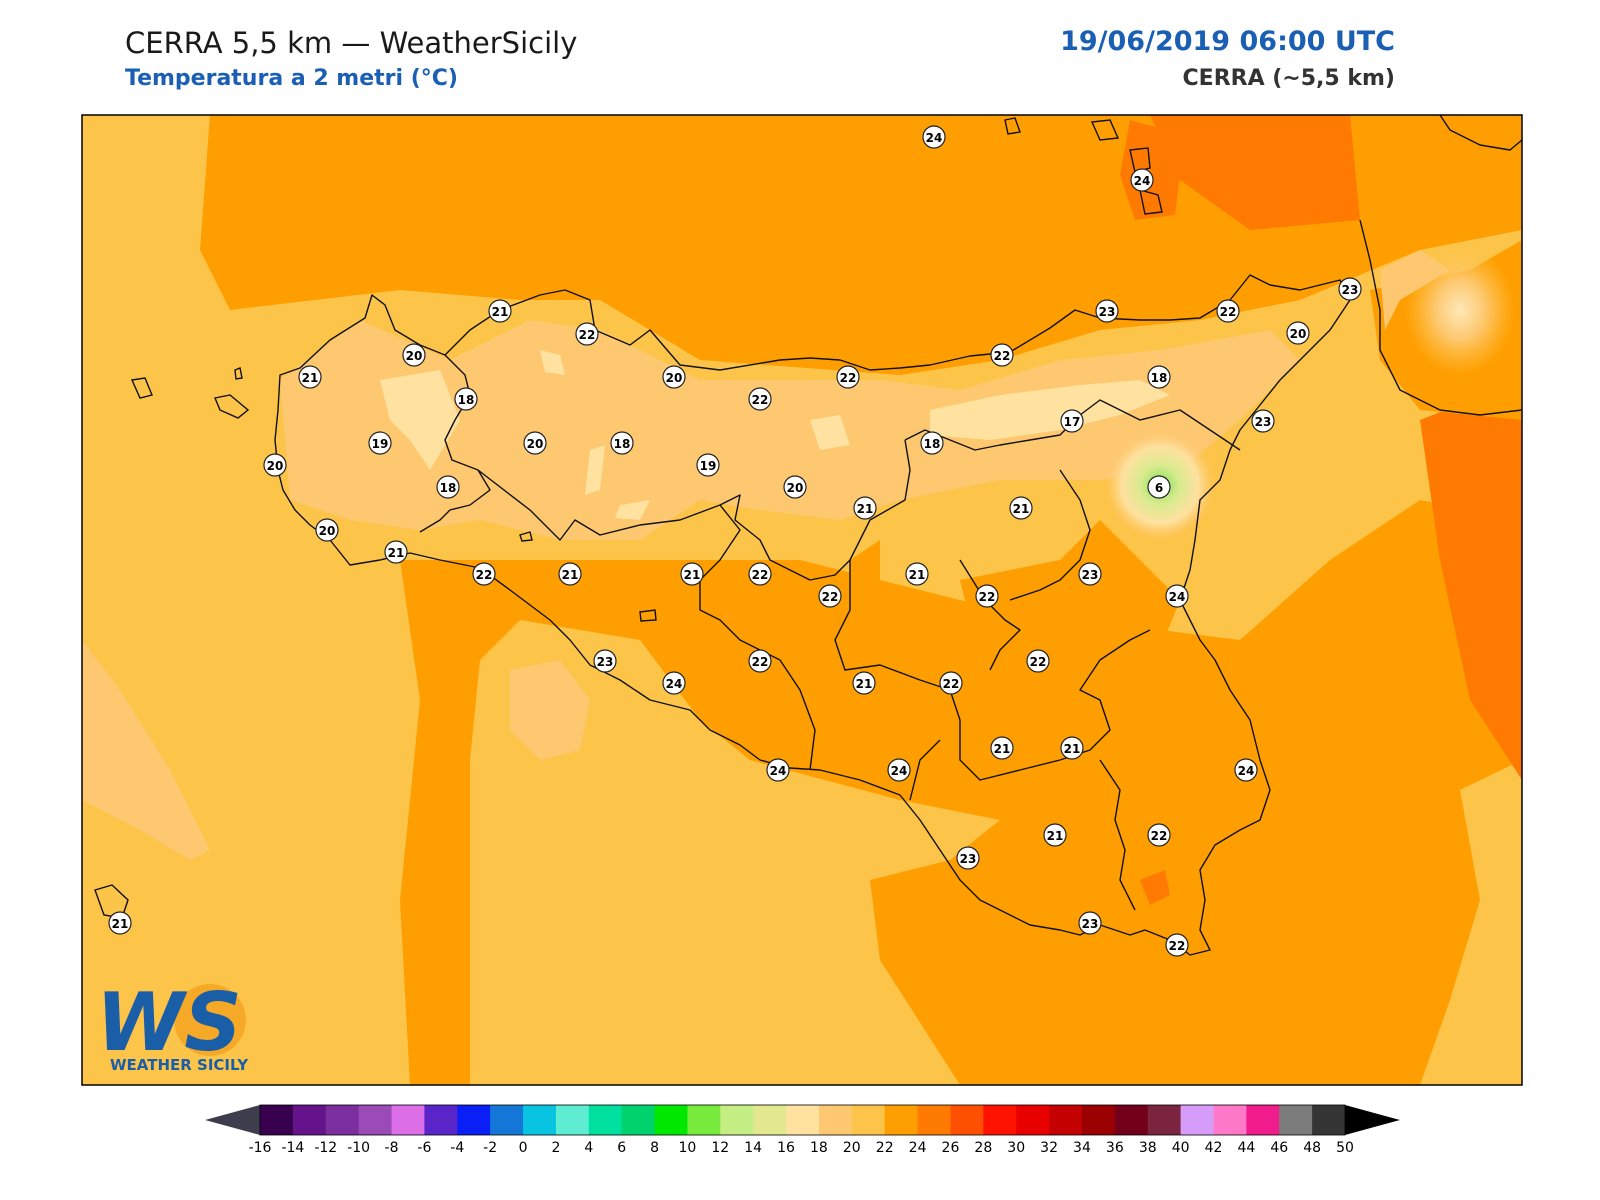 This screenshot has width=1600, height=1200. Describe the element at coordinates (260, 1148) in the screenshot. I see `colorbar-tick-label: -16` at that location.